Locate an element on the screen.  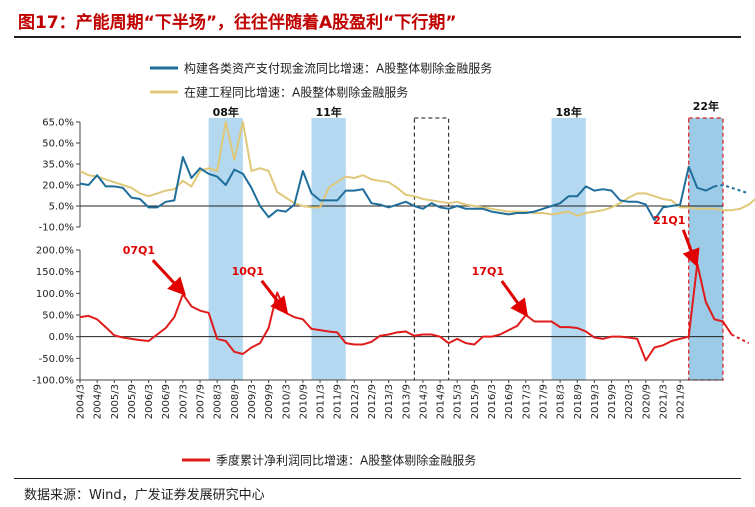
y-tick-label: 35.0% is located at coordinates (58, 165).